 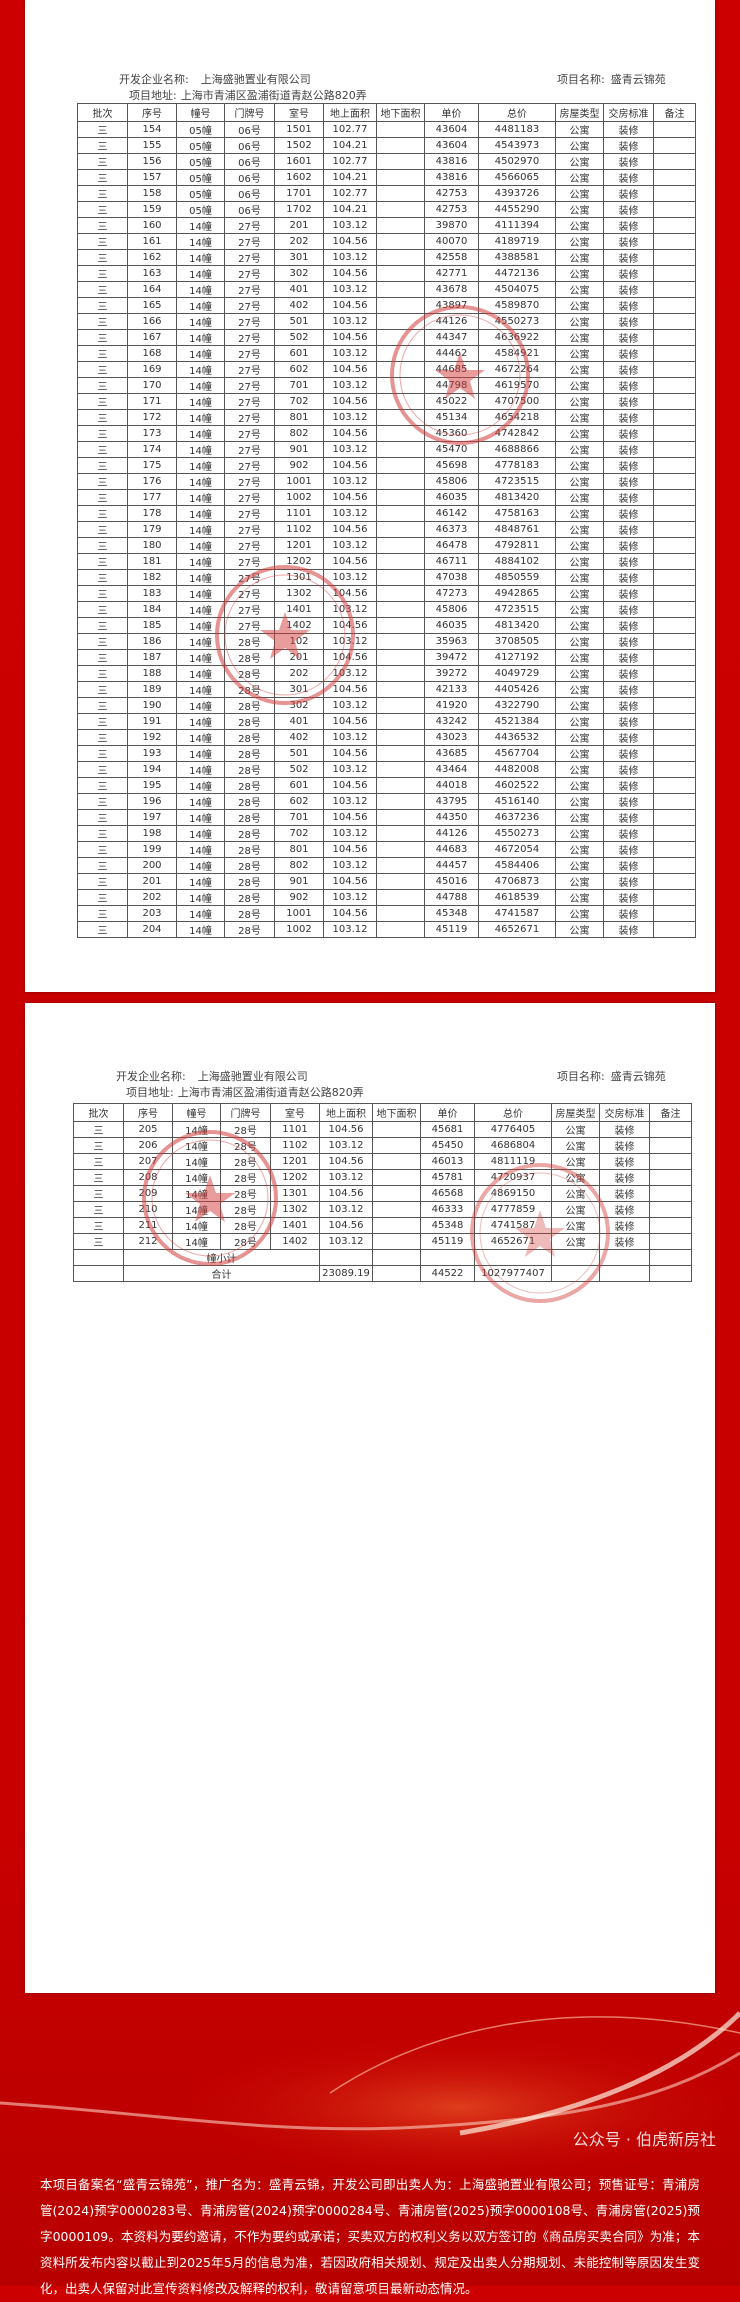 What do you see at coordinates (386, 465) in the screenshot?
I see `table-row: 三 175 14幢 27号 902 104.56 45698 4778183 公寓 装修` at bounding box center [386, 465].